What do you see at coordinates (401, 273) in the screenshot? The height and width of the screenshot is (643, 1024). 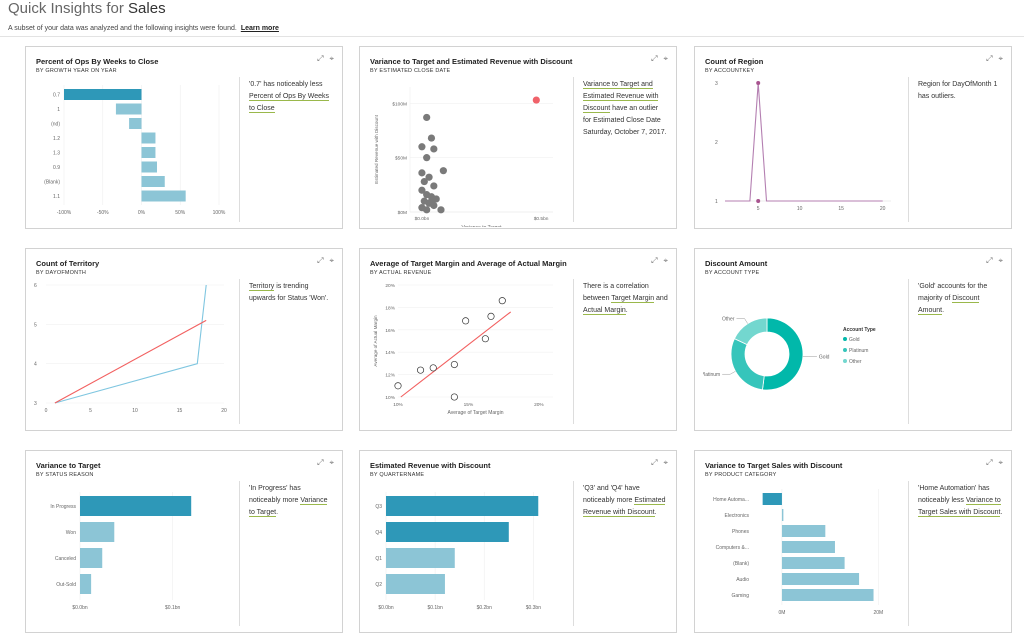 I see `card-subtitle: BY ACTUAL REVENUE` at bounding box center [401, 273].